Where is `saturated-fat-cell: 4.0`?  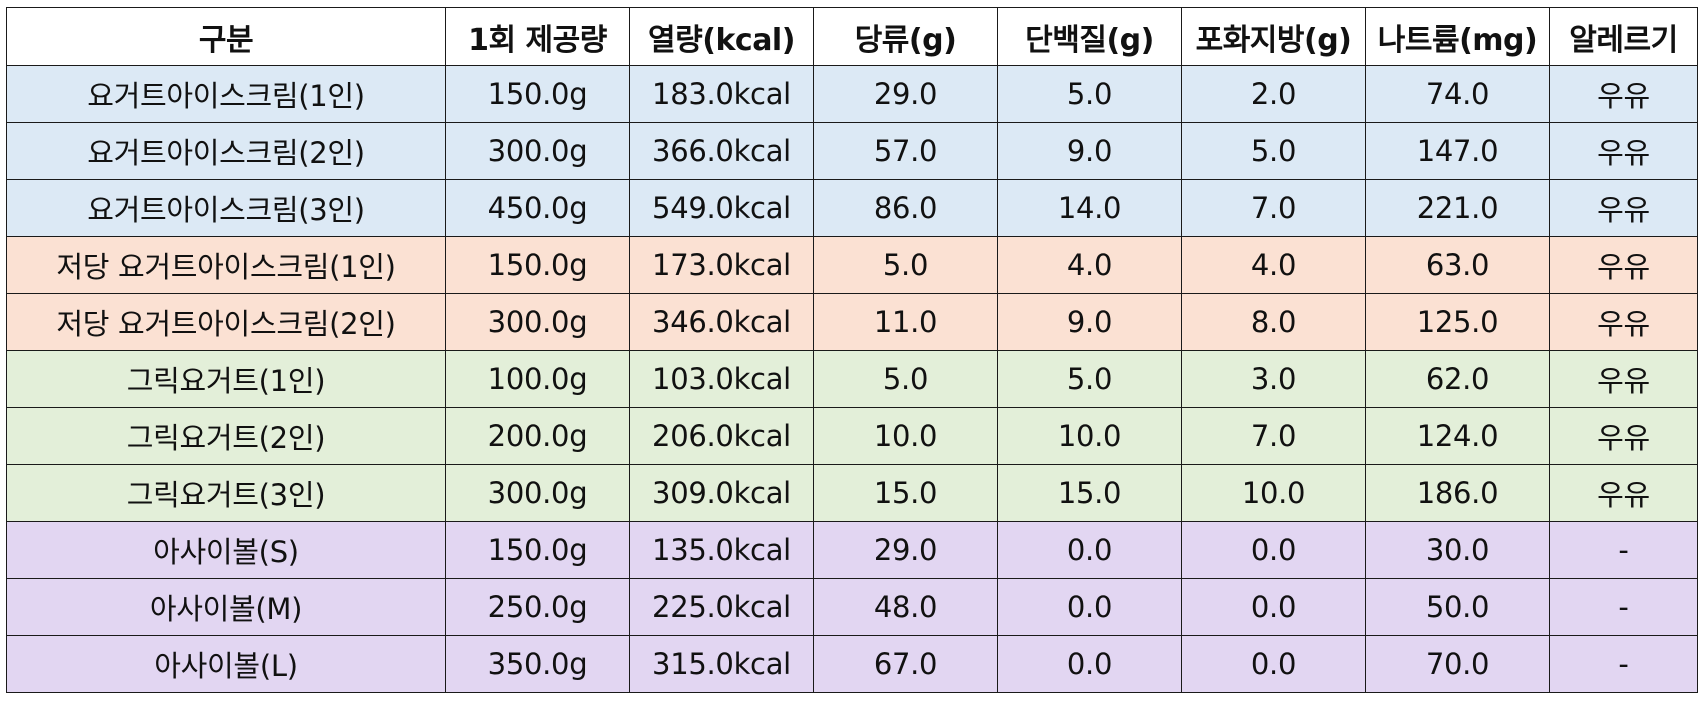
saturated-fat-cell: 4.0 is located at coordinates (1273, 265).